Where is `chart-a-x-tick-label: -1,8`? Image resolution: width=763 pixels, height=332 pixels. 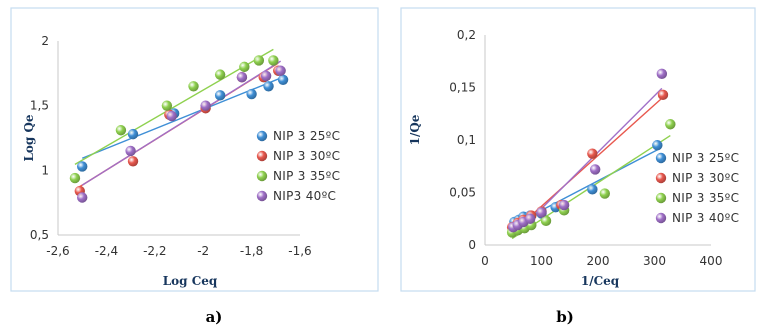
chart-a-x-tick-label: -1,8 is located at coordinates (251, 251).